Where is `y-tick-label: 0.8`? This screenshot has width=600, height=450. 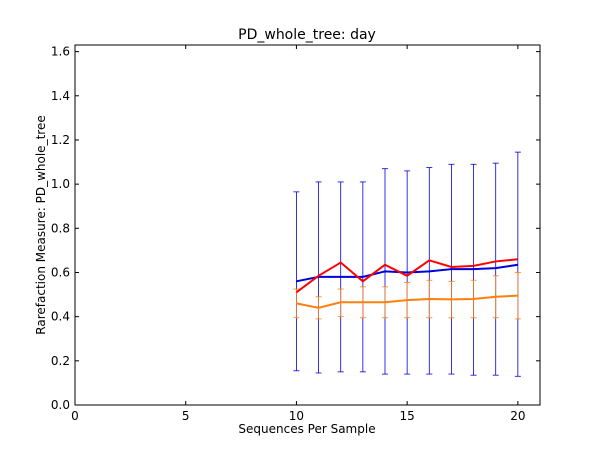
y-tick-label: 0.8 is located at coordinates (60, 228).